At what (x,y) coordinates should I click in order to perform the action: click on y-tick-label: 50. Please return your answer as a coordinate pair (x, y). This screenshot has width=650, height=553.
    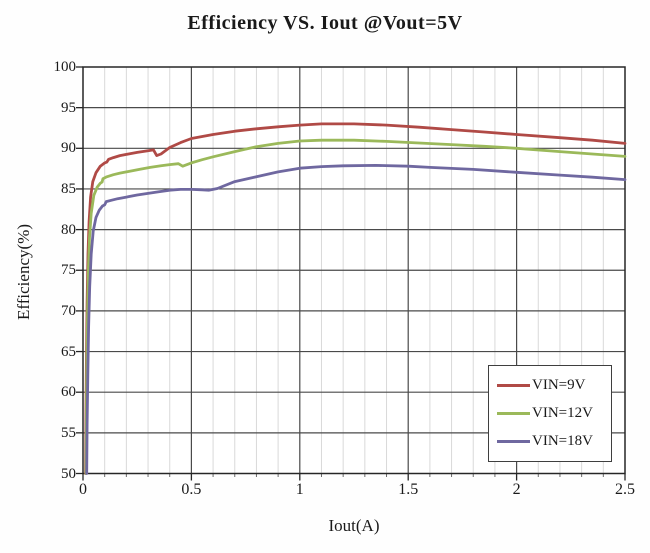
    Looking at the image, I should click on (68, 473).